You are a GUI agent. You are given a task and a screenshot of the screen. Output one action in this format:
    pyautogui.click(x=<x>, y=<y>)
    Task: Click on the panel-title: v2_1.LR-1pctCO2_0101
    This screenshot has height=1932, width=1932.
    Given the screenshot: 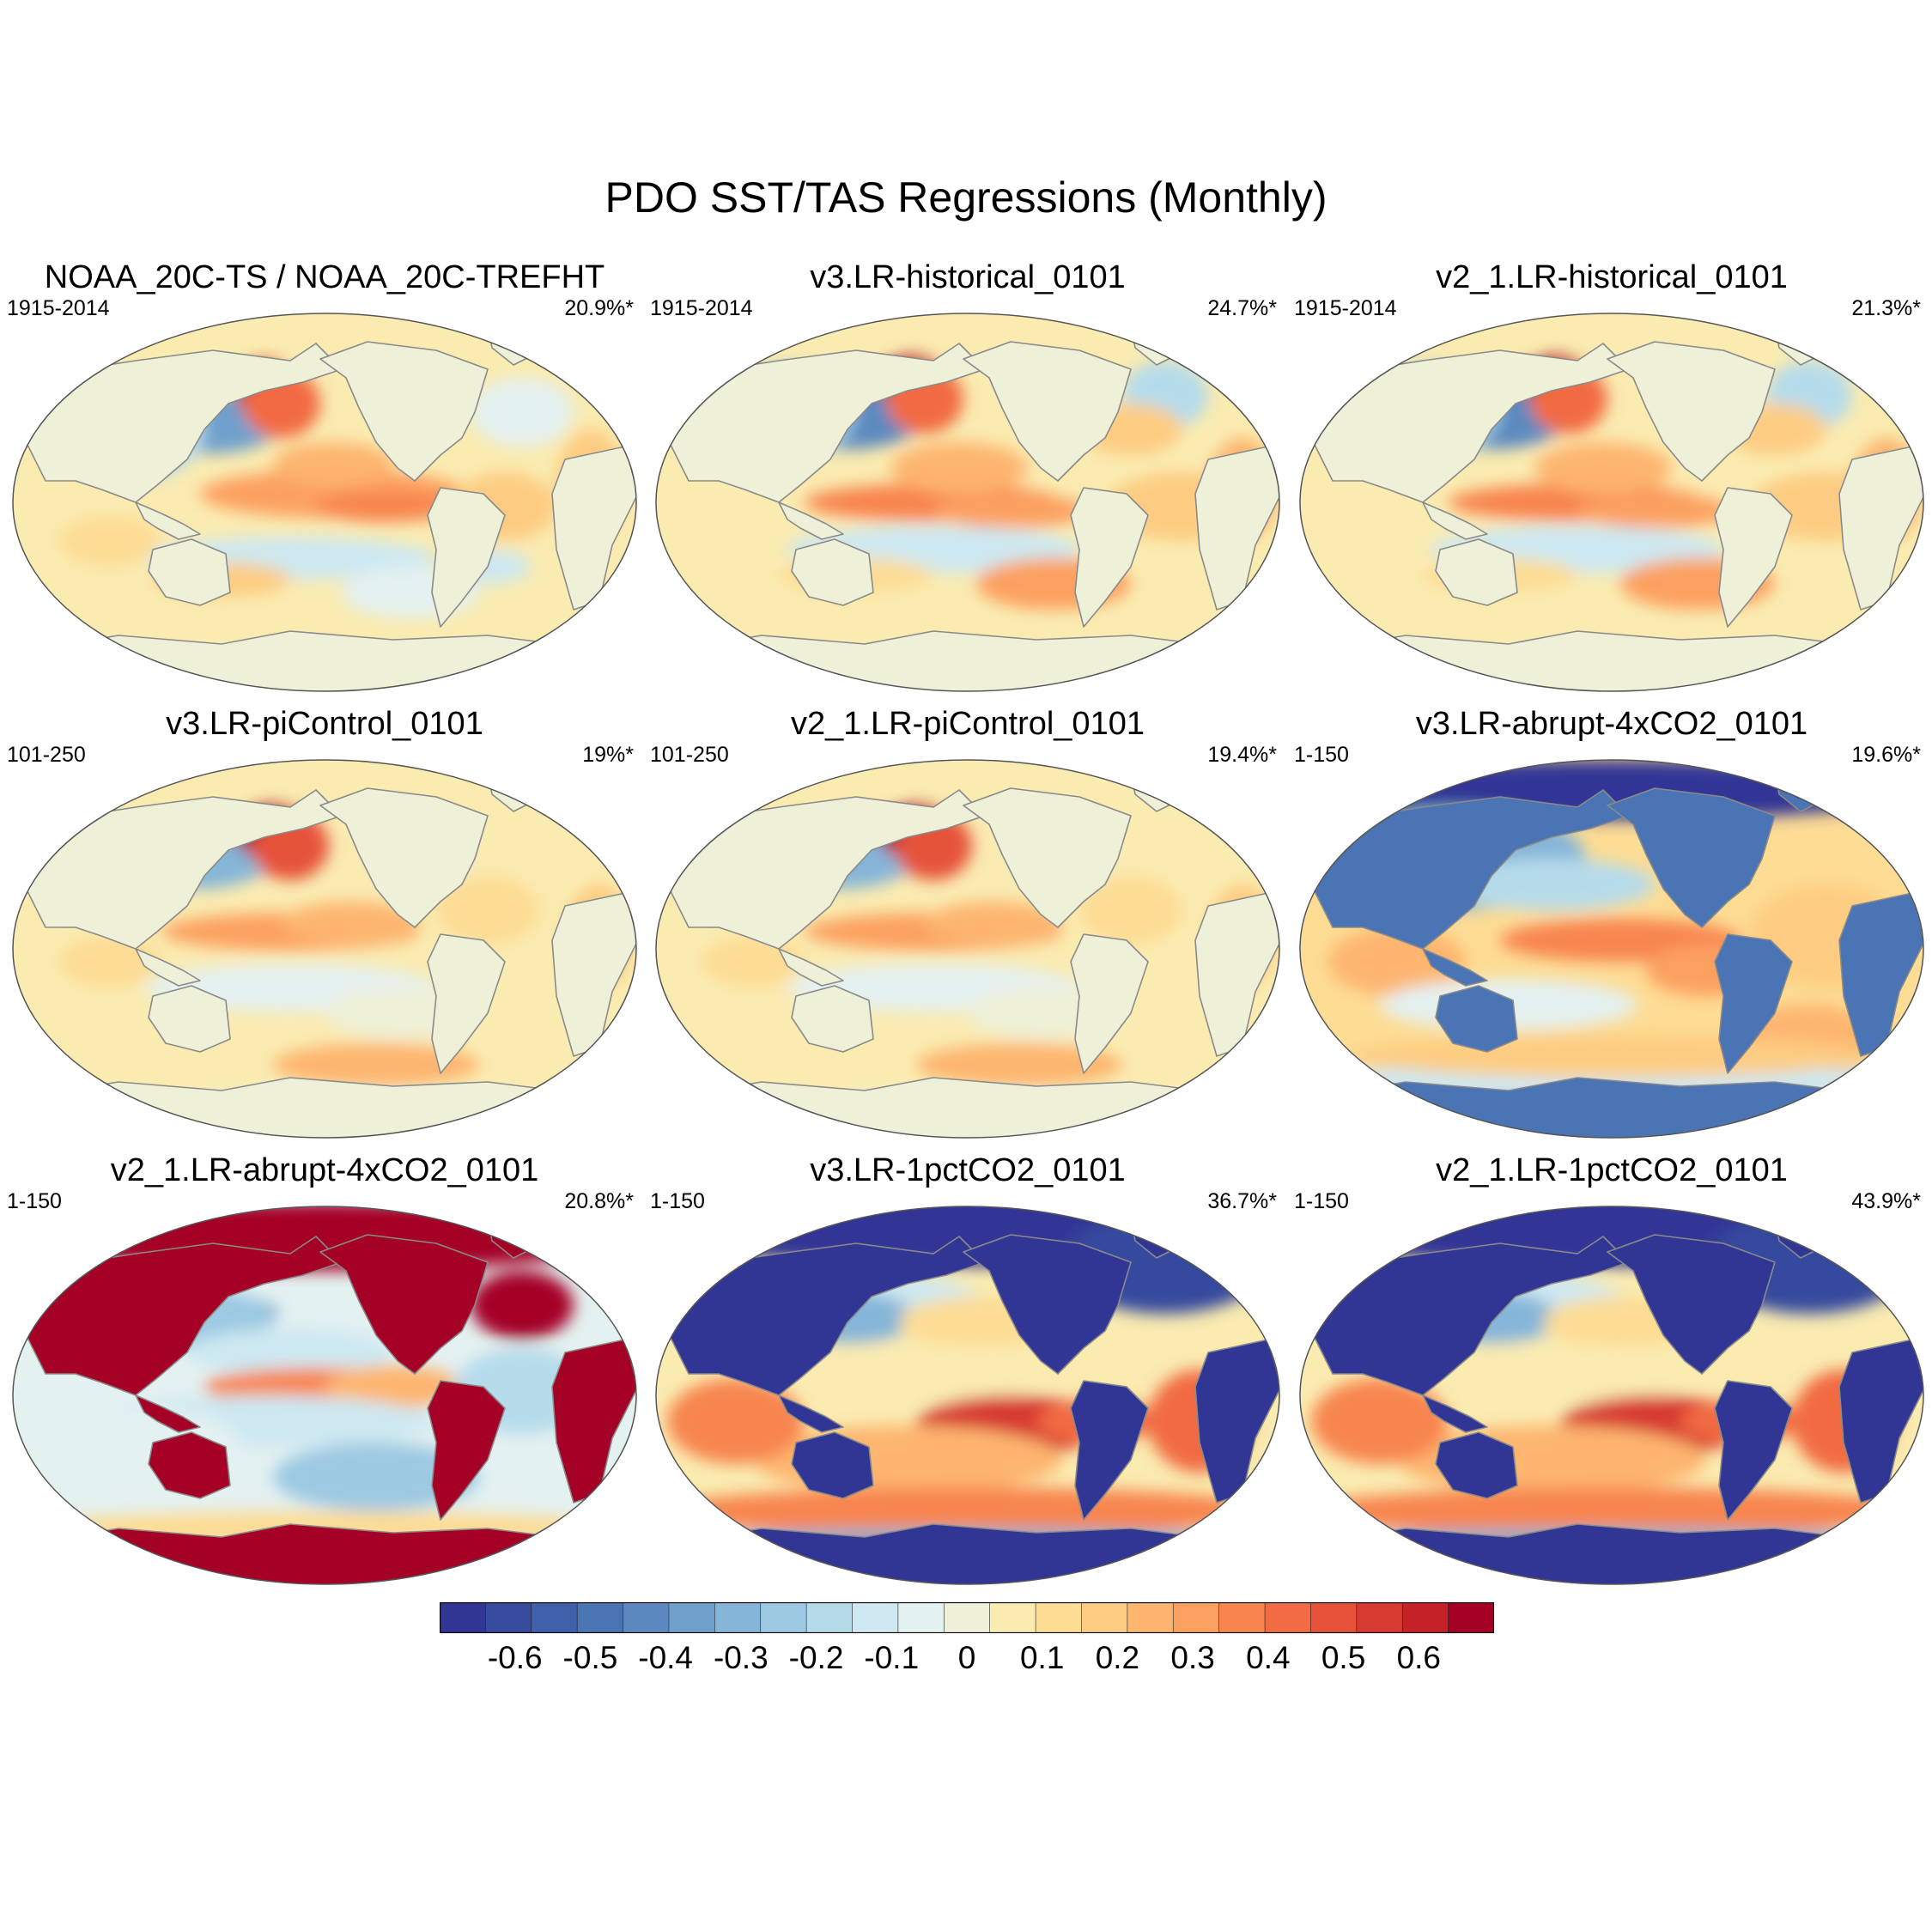 What is the action you would take?
    pyautogui.click(x=1612, y=1170)
    